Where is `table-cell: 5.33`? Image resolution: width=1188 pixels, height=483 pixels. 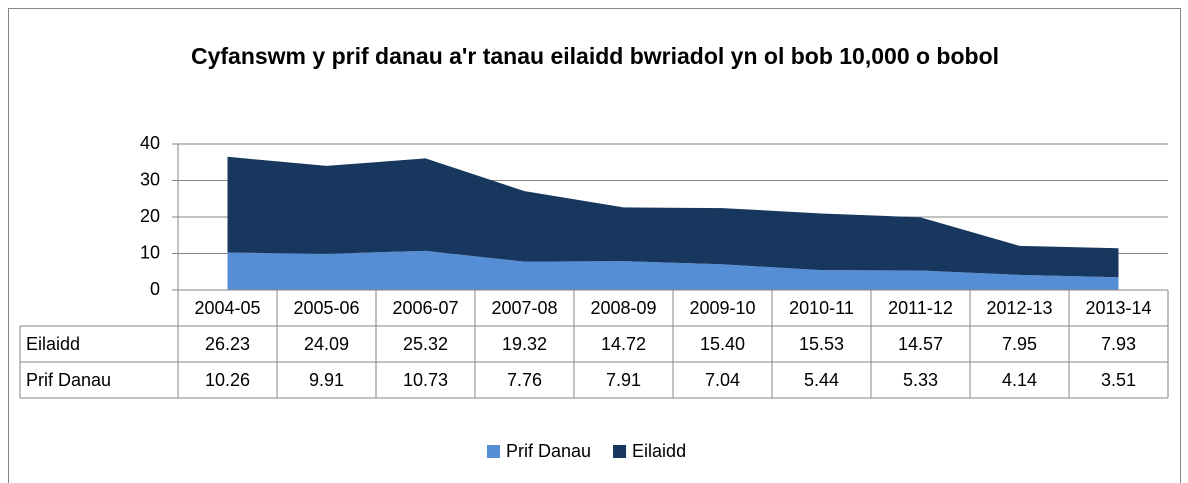
table-cell: 5.33 is located at coordinates (920, 380).